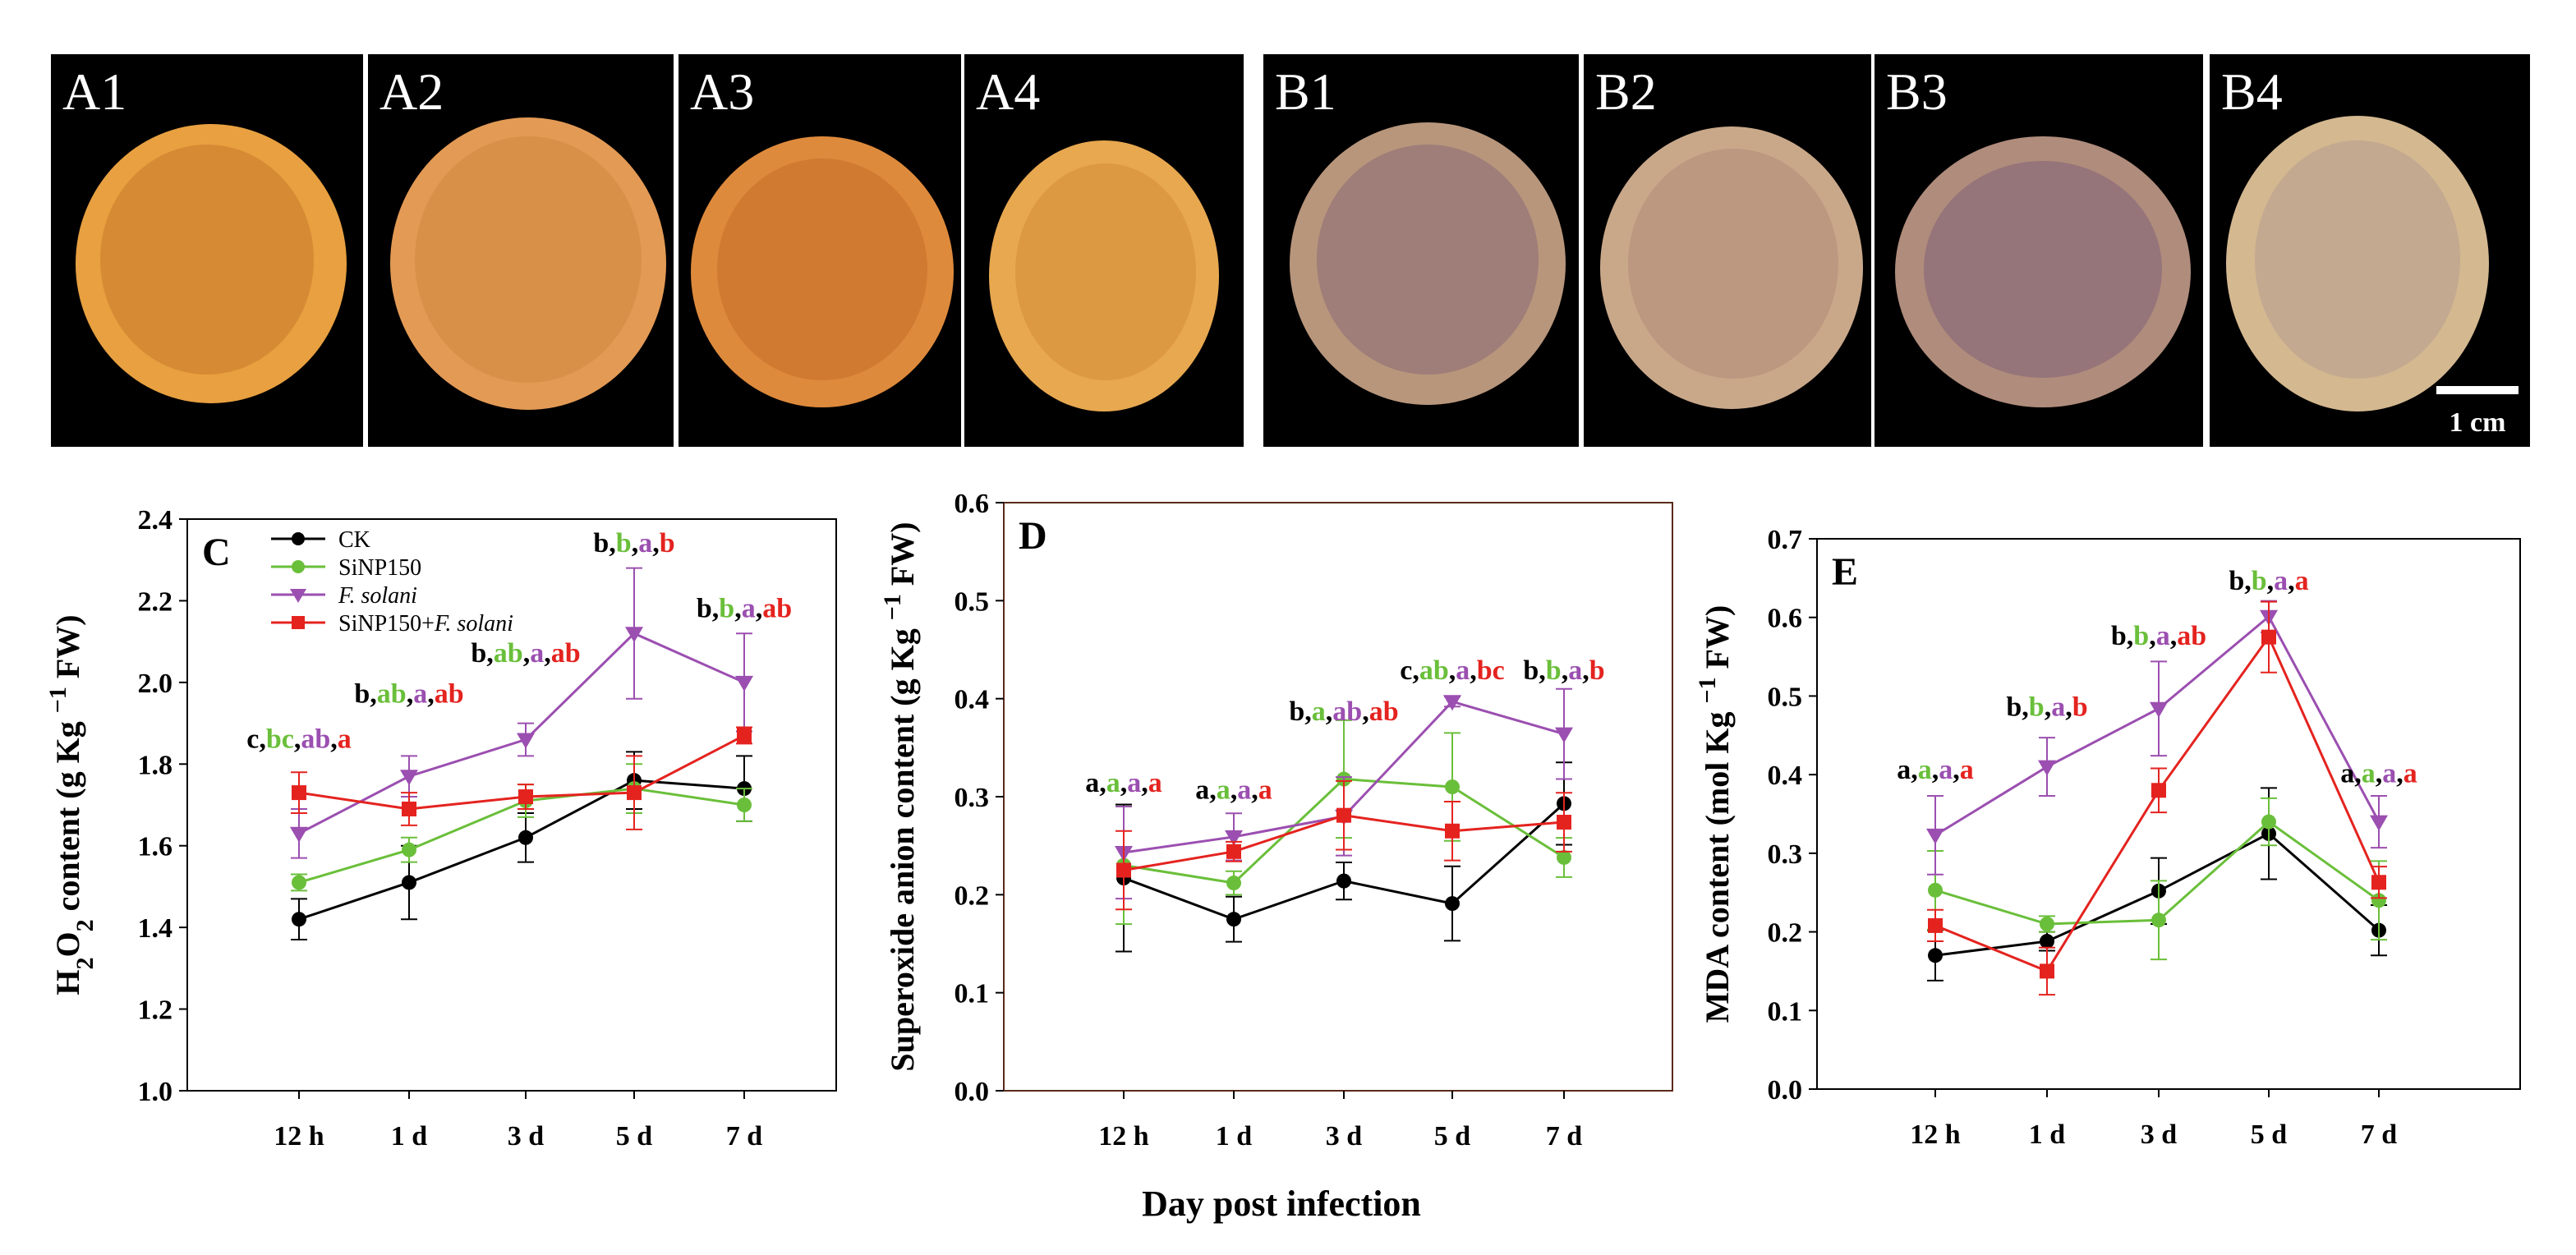  Describe the element at coordinates (2269, 1134) in the screenshot. I see `x-tick-label: 5 d` at that location.